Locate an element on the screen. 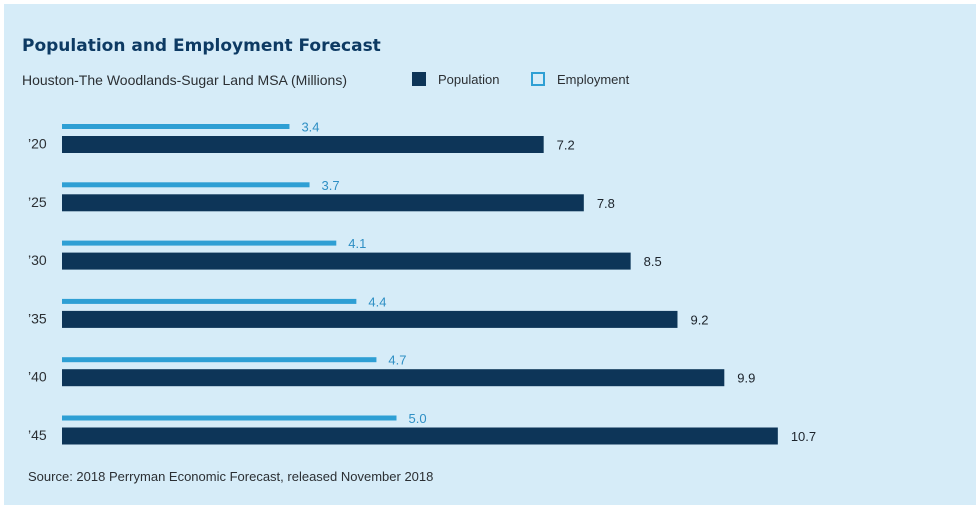 The image size is (980, 509). population-value-label: 8.5 is located at coordinates (653, 261).